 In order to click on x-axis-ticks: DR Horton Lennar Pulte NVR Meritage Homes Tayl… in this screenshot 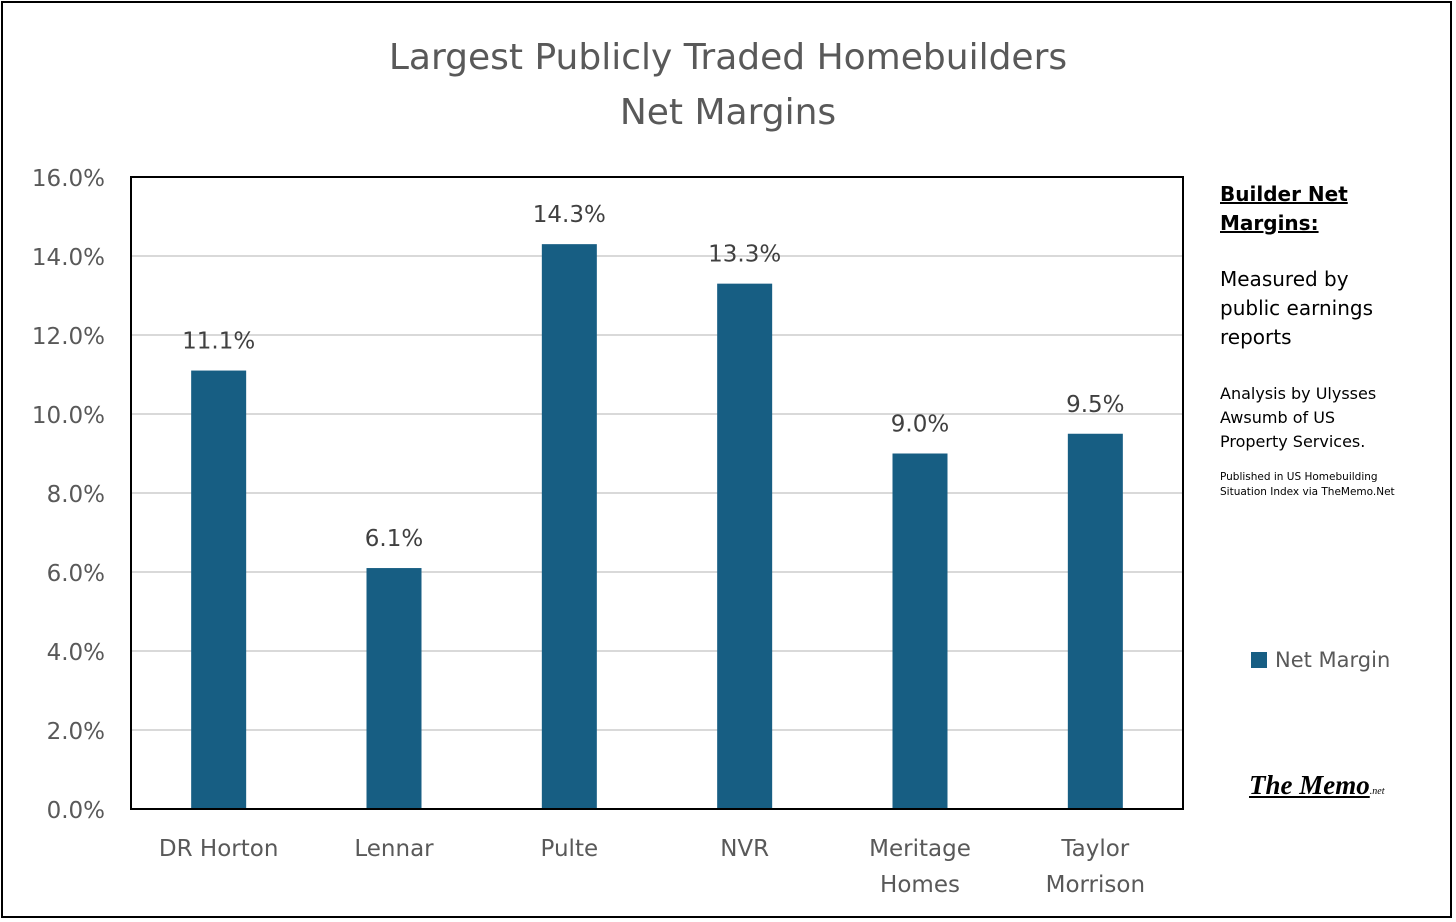, I will do `click(652, 867)`.